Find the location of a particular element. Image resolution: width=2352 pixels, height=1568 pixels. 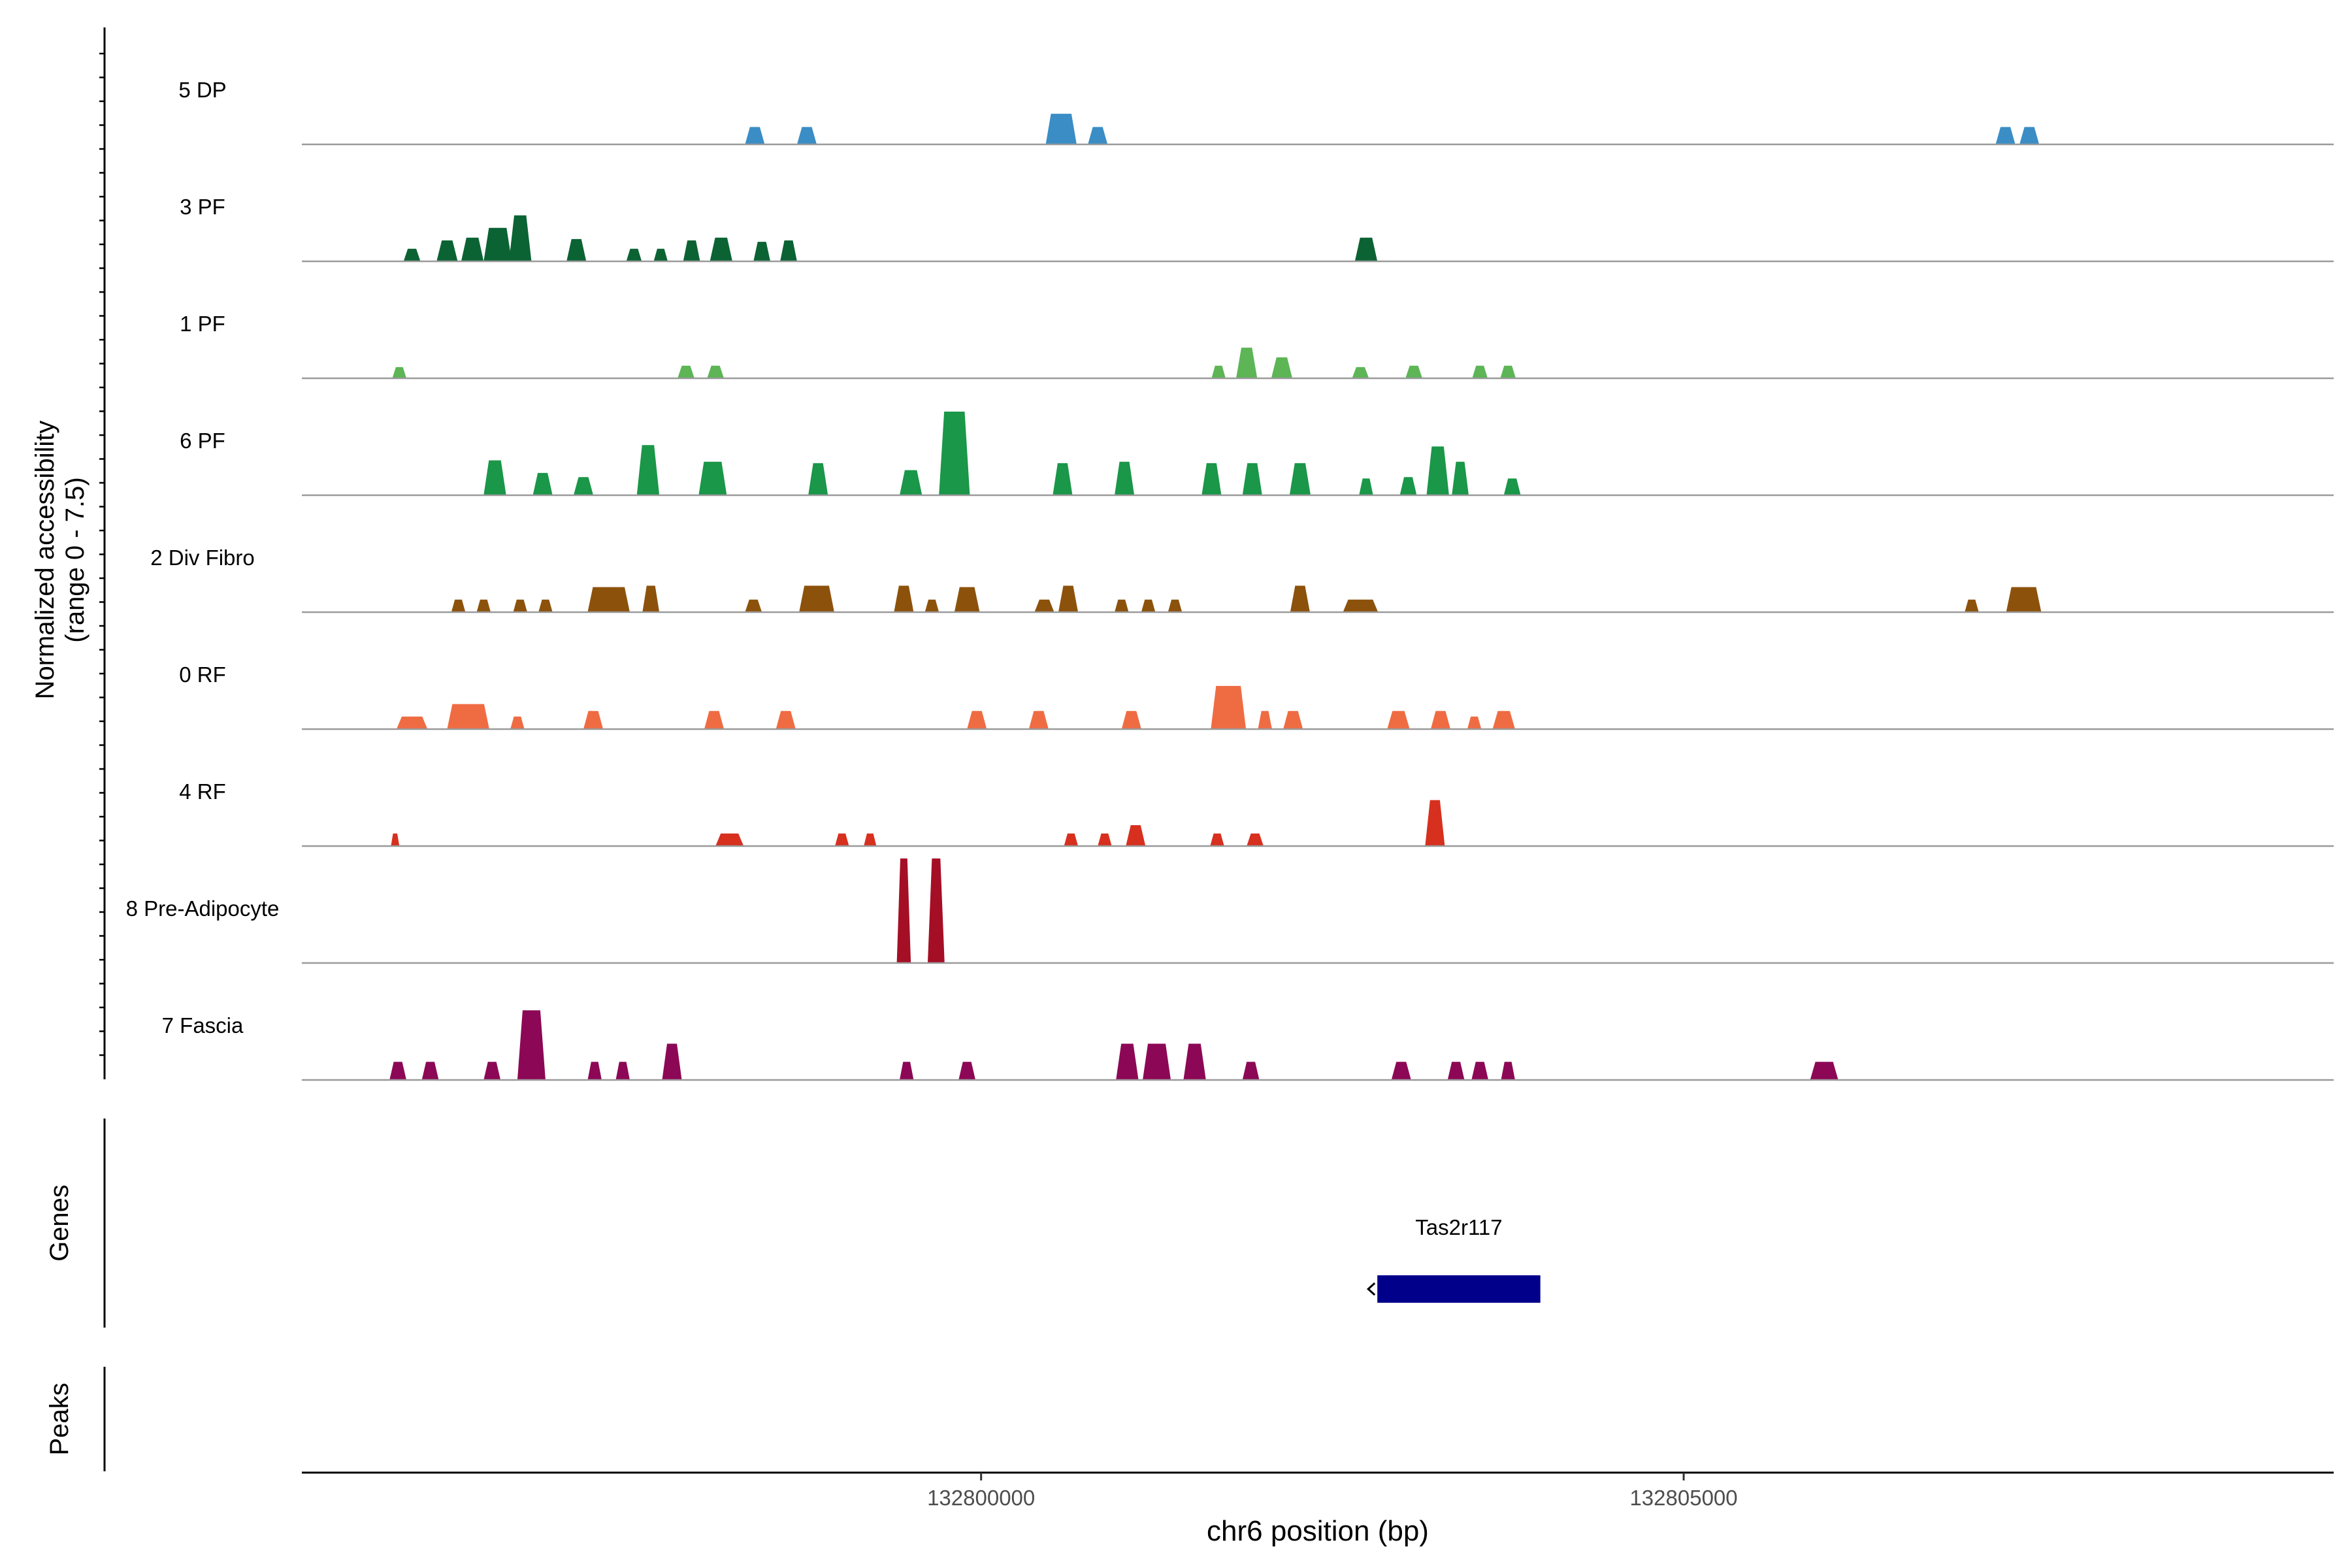

track-label: 2 Div Fibro is located at coordinates (202, 558).